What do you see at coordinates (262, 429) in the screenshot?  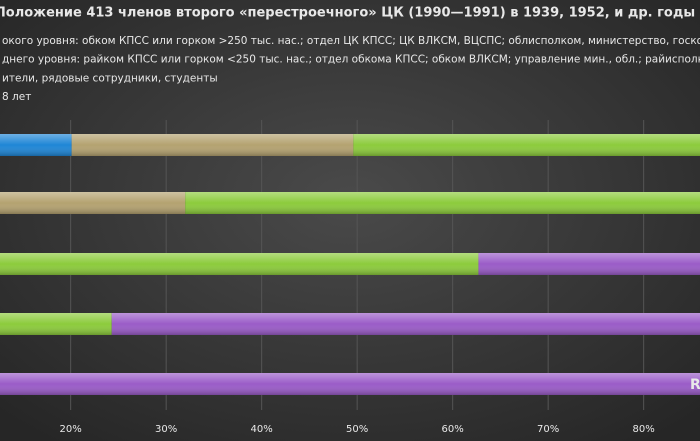 I see `x-tick-label: 40%` at bounding box center [262, 429].